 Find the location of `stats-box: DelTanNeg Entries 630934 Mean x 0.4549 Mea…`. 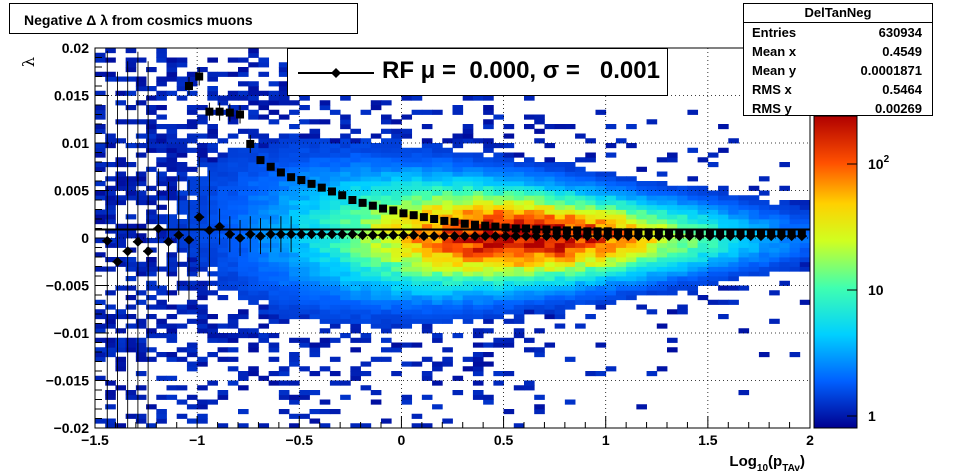

stats-box: DelTanNeg Entries 630934 Mean x 0.4549 Mea… is located at coordinates (838, 59).